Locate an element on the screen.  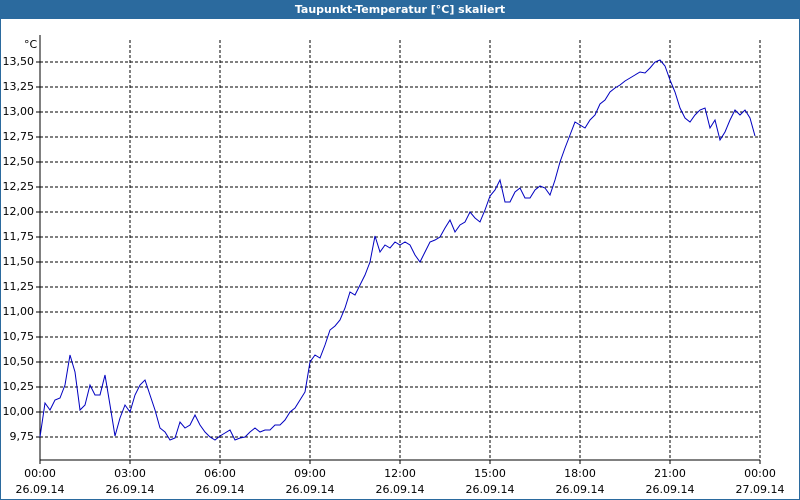
y-tick-label: 11,75 is located at coordinates (19, 236).